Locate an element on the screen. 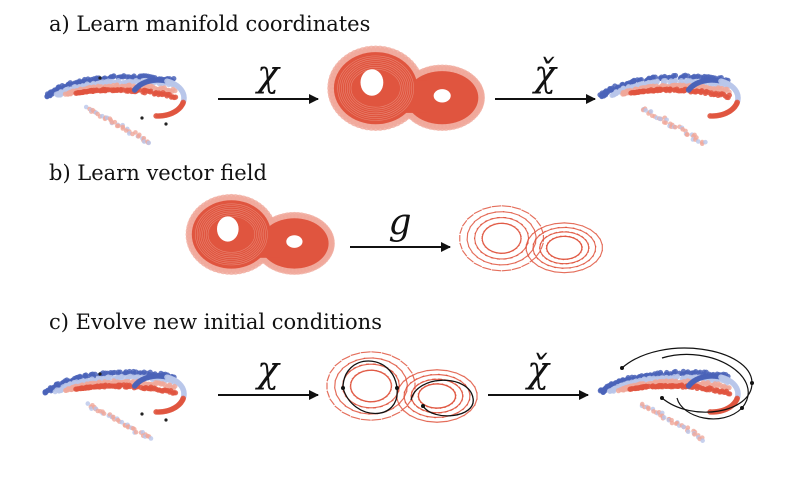 The image size is (800, 493). panel-a-latent-attractor is located at coordinates (406, 88).